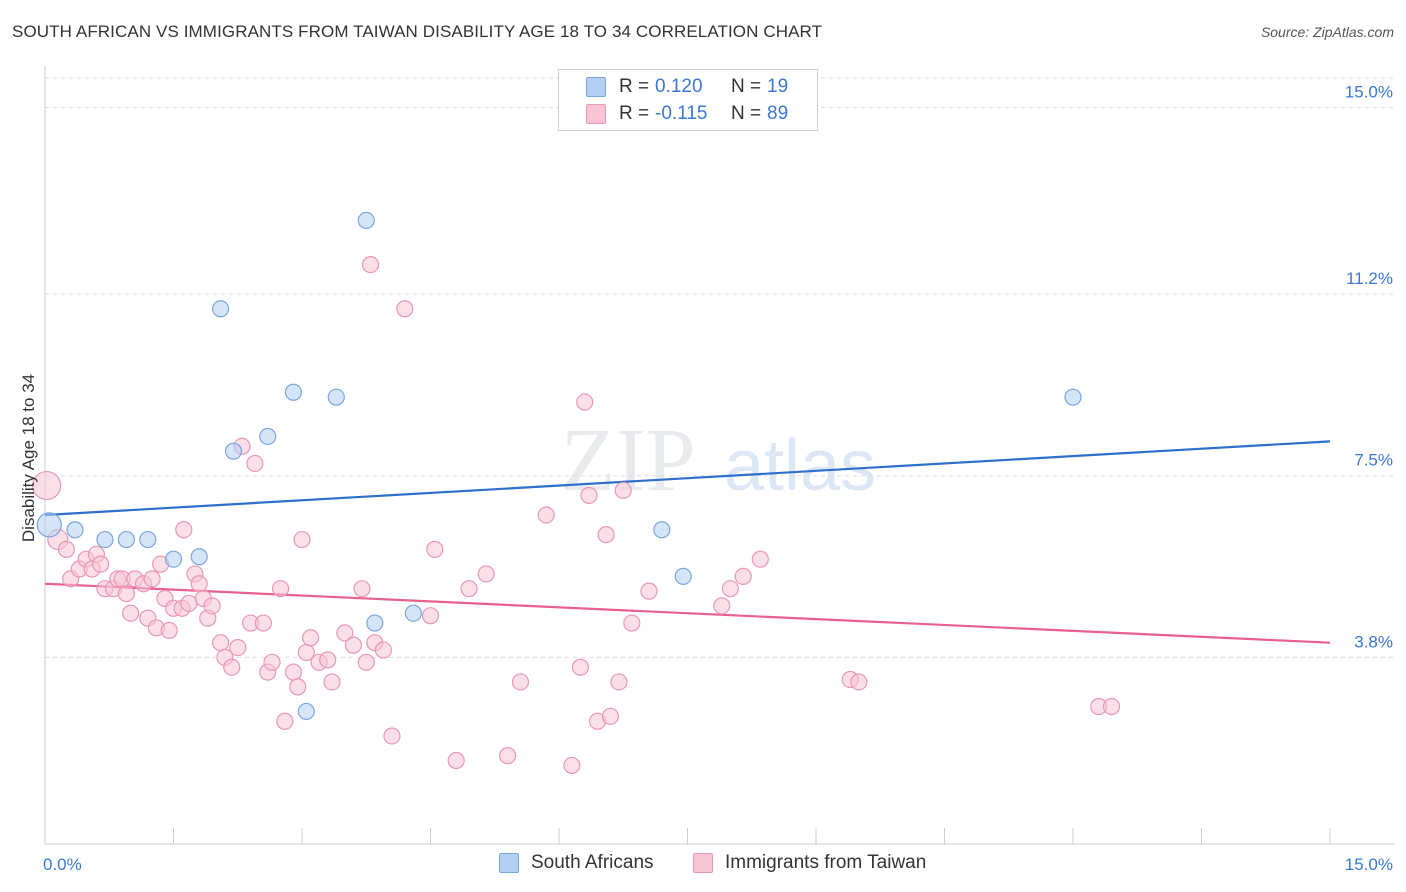  Describe the element at coordinates (1369, 278) in the screenshot. I see `y-tick-label: 11.2%` at that location.